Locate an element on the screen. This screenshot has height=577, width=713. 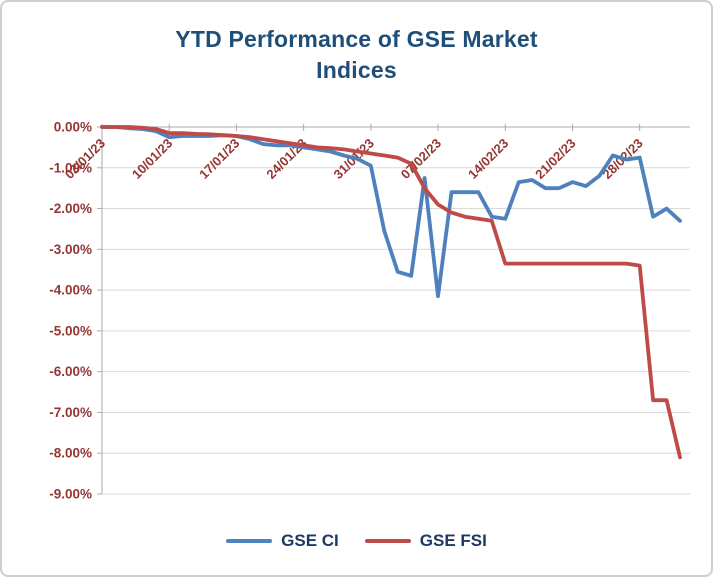
svg-text: 0.00% is located at coordinates (73, 127).